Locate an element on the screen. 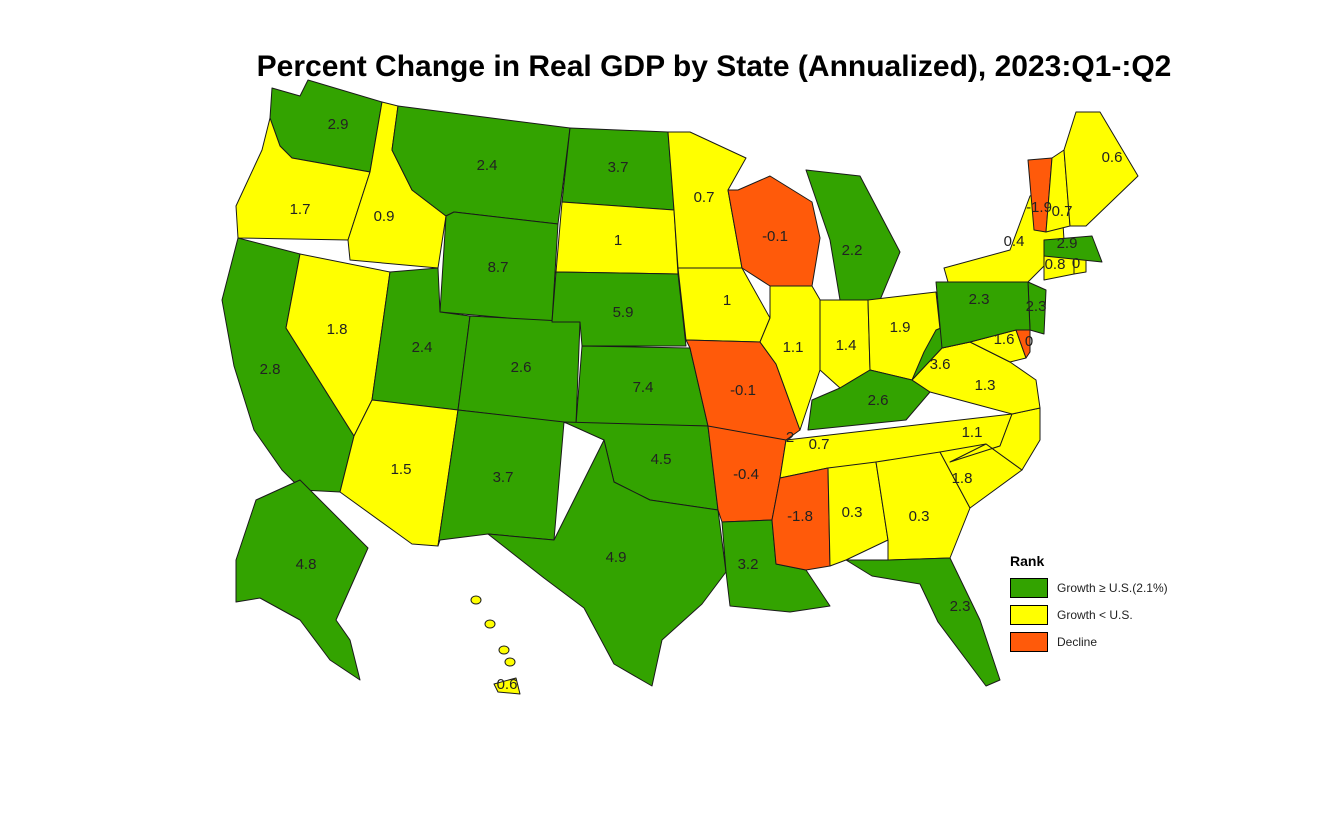 The width and height of the screenshot is (1344, 816). state-value-label-fl: 2.3 is located at coordinates (960, 606).